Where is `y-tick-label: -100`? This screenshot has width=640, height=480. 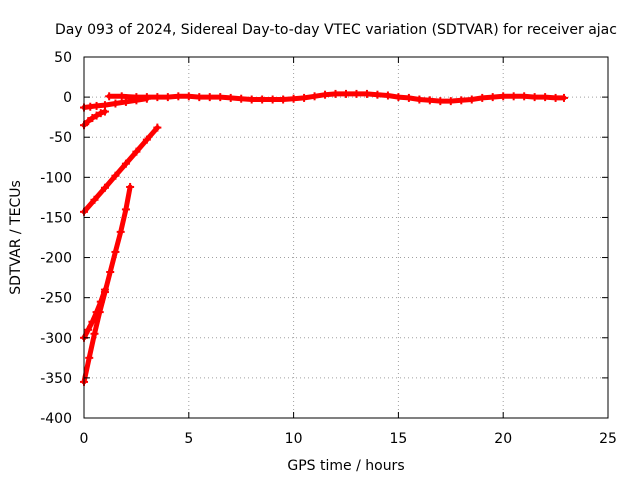 y-tick-label: -100 is located at coordinates (56, 178).